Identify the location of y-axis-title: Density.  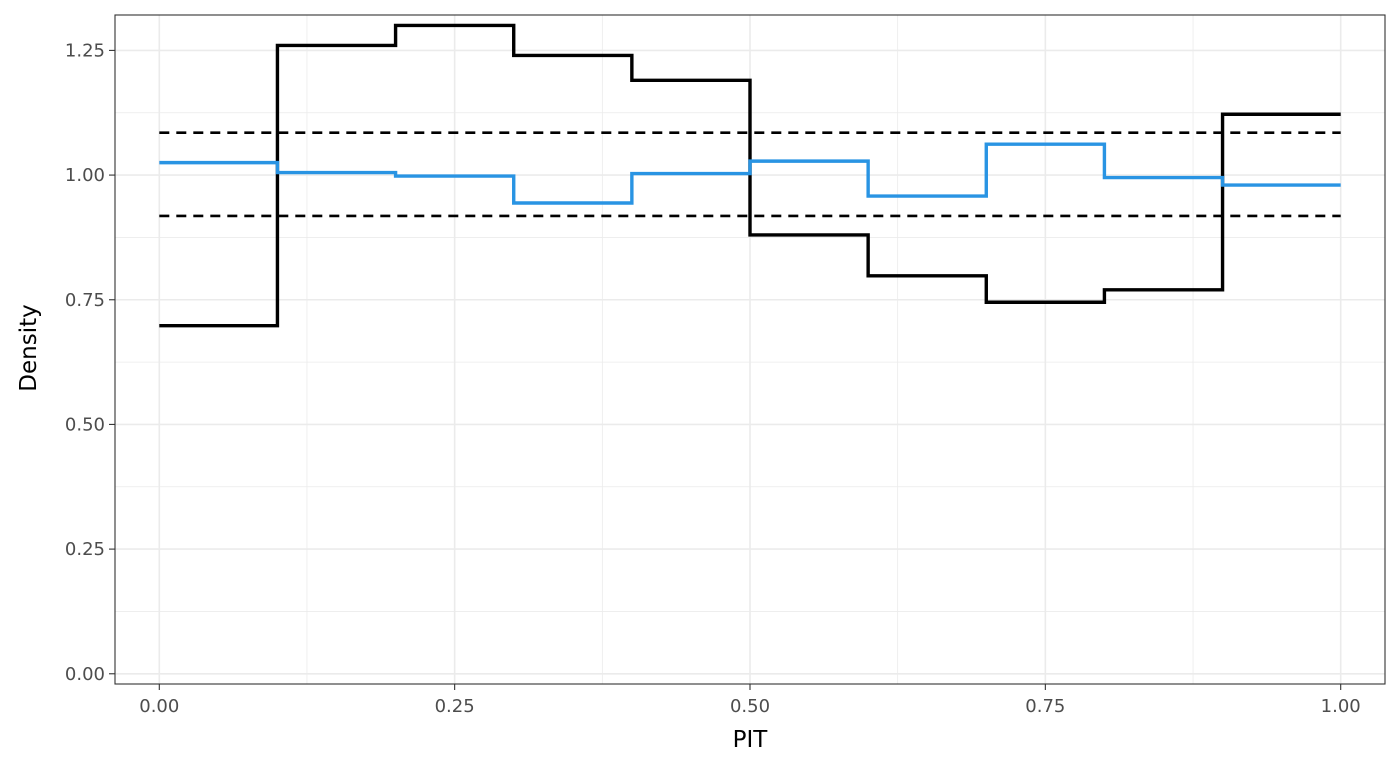
(29, 347).